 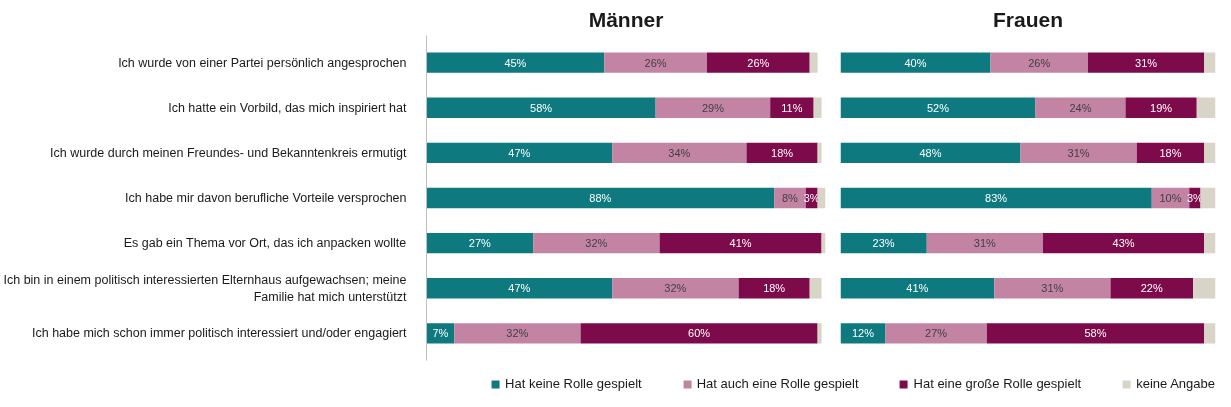 I want to click on data-label: 48%, so click(x=930, y=152).